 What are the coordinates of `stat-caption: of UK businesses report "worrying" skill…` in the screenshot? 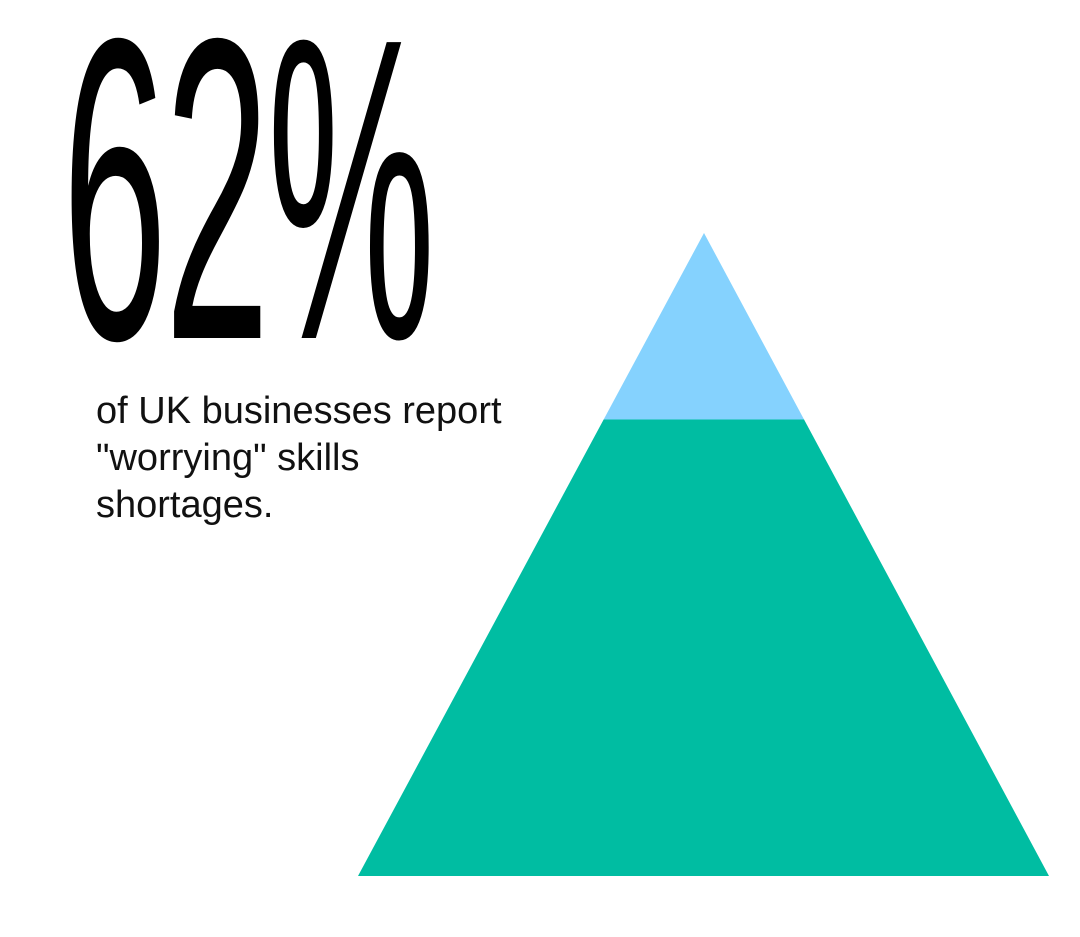 It's located at (299, 458).